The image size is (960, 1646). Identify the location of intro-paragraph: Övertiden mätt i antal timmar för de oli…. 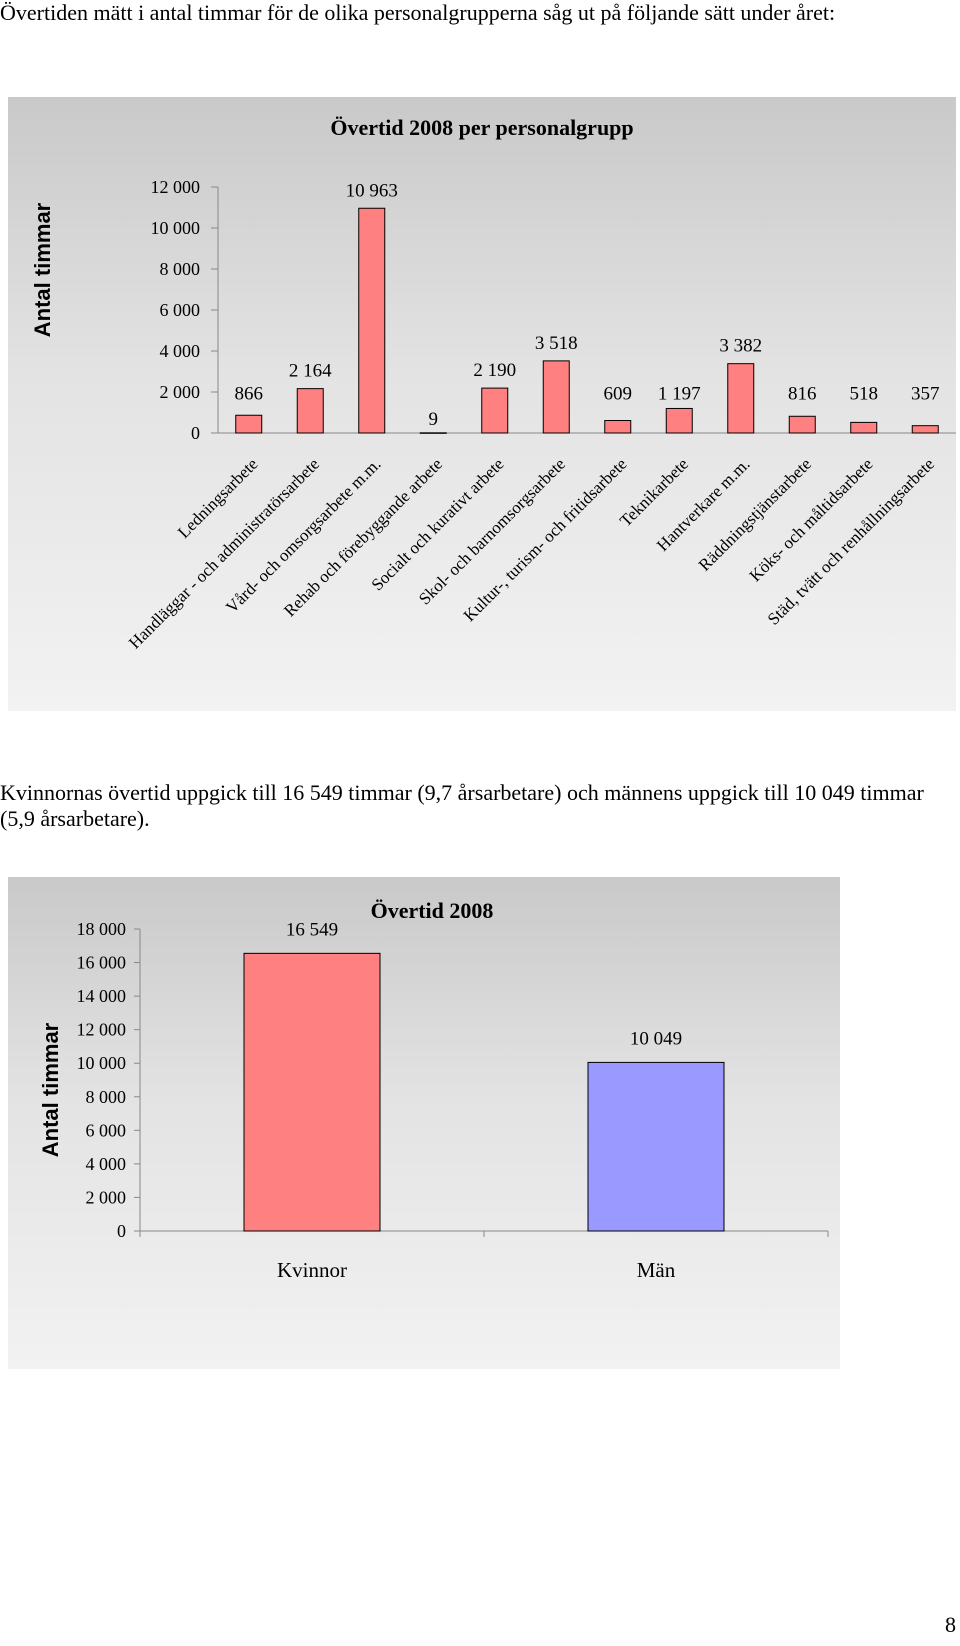
(418, 12).